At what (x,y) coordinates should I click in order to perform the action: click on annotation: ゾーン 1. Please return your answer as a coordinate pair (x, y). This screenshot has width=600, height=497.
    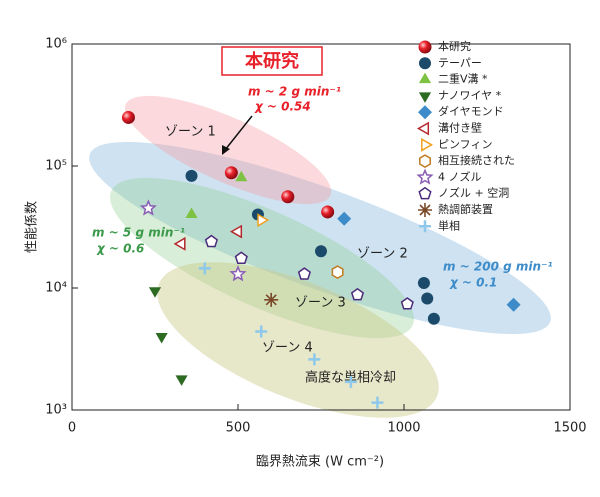
    Looking at the image, I should click on (190, 132).